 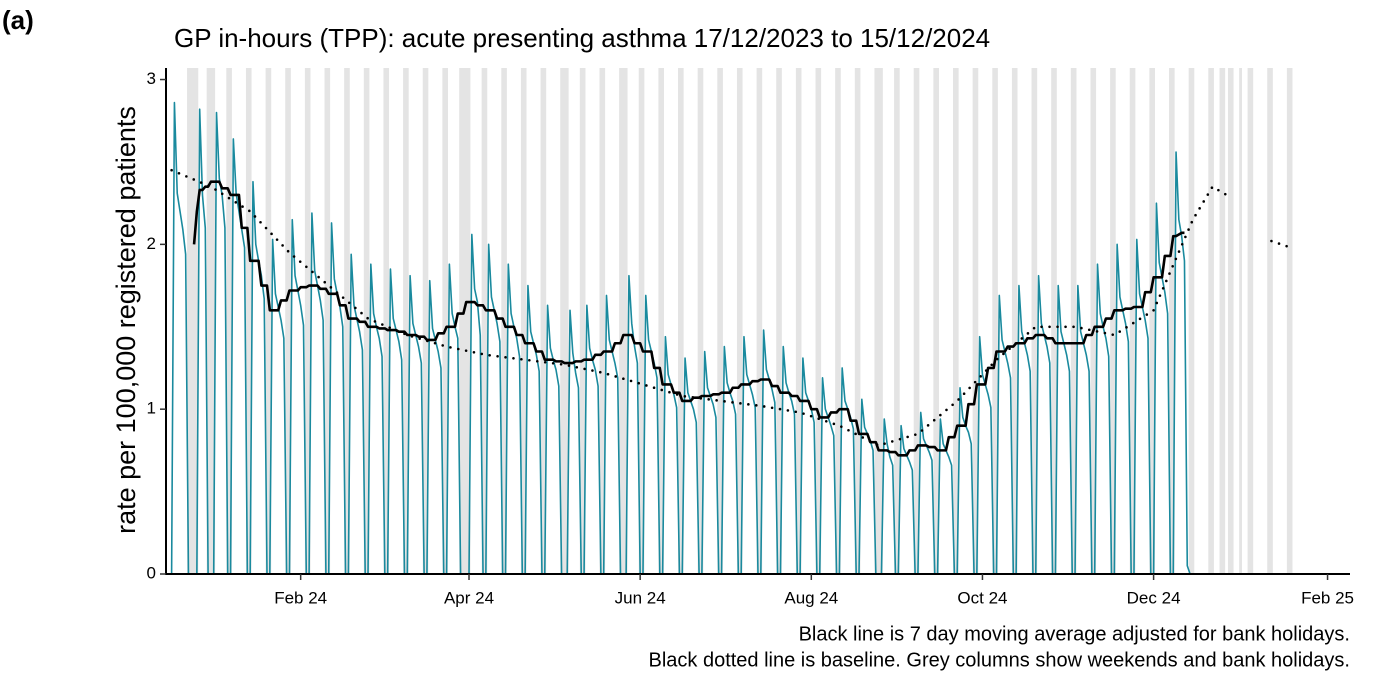 What do you see at coordinates (300, 597) in the screenshot?
I see `x-tick-label: Feb 24` at bounding box center [300, 597].